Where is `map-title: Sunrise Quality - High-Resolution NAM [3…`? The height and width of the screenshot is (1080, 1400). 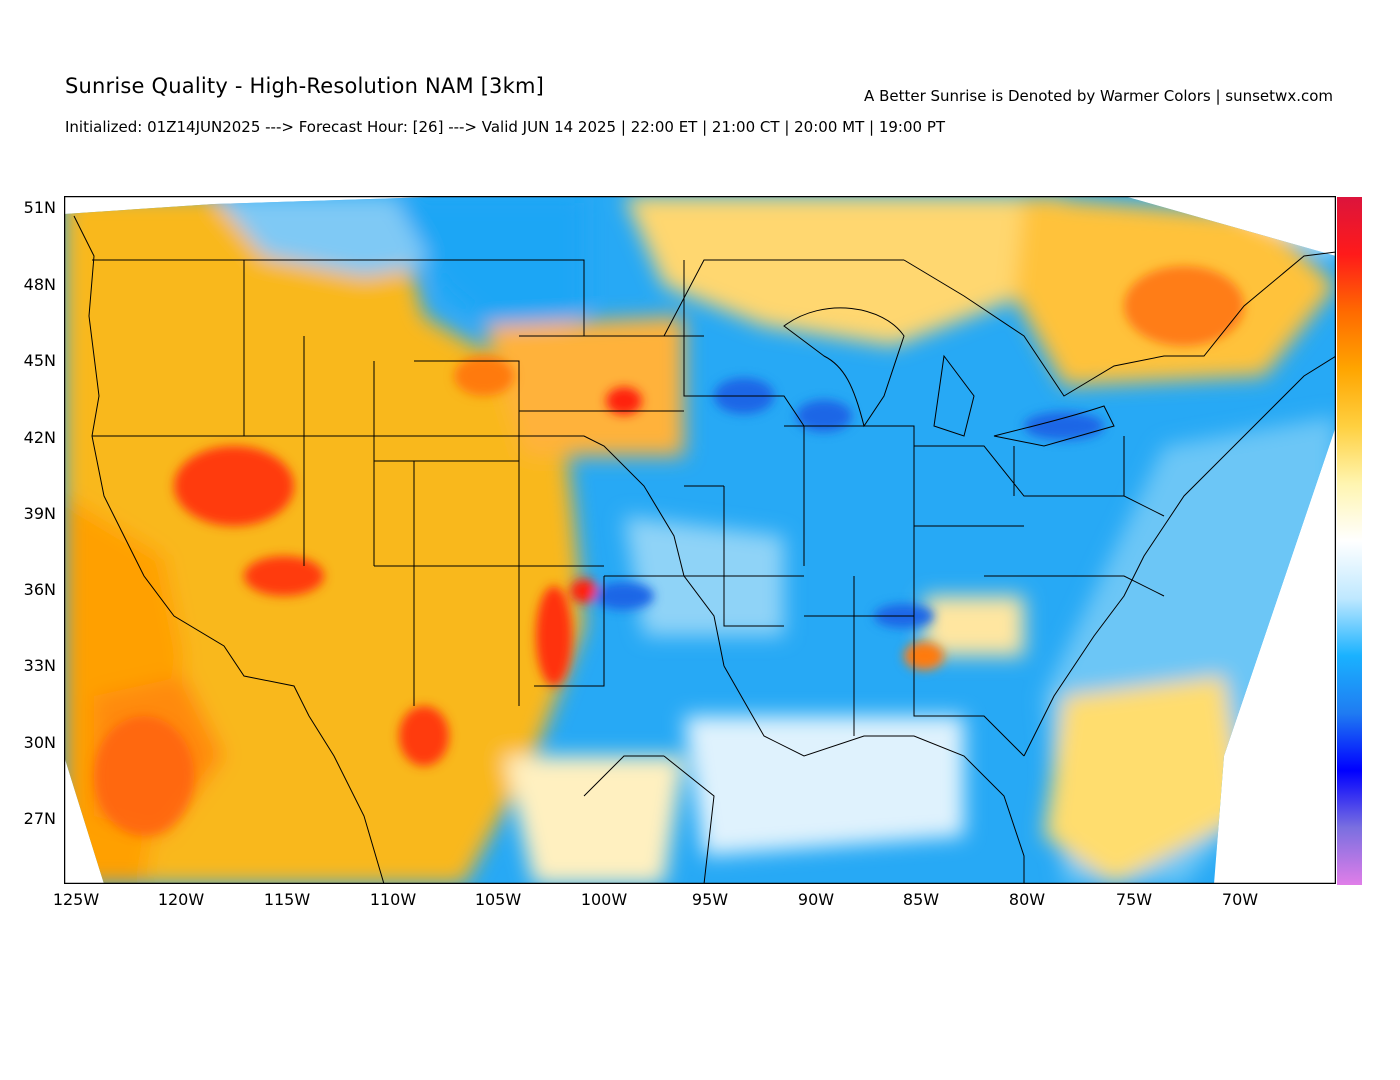 map-title: Sunrise Quality - High-Resolution NAM [3… is located at coordinates (304, 86).